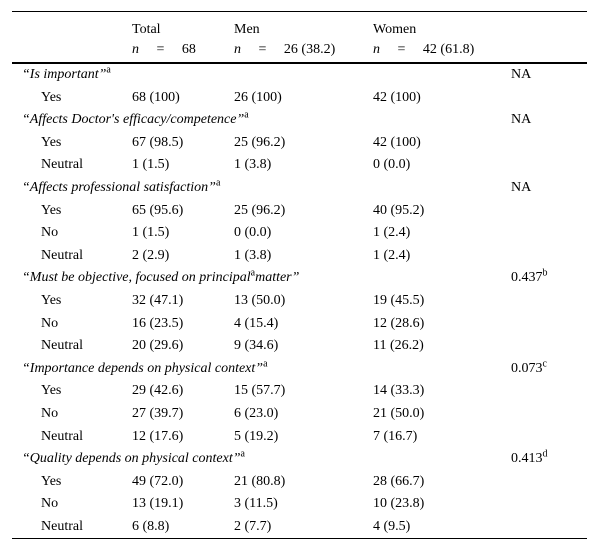  I want to click on question-text: “Affects Doctor's efficacy/competence”a, so click(135, 118).